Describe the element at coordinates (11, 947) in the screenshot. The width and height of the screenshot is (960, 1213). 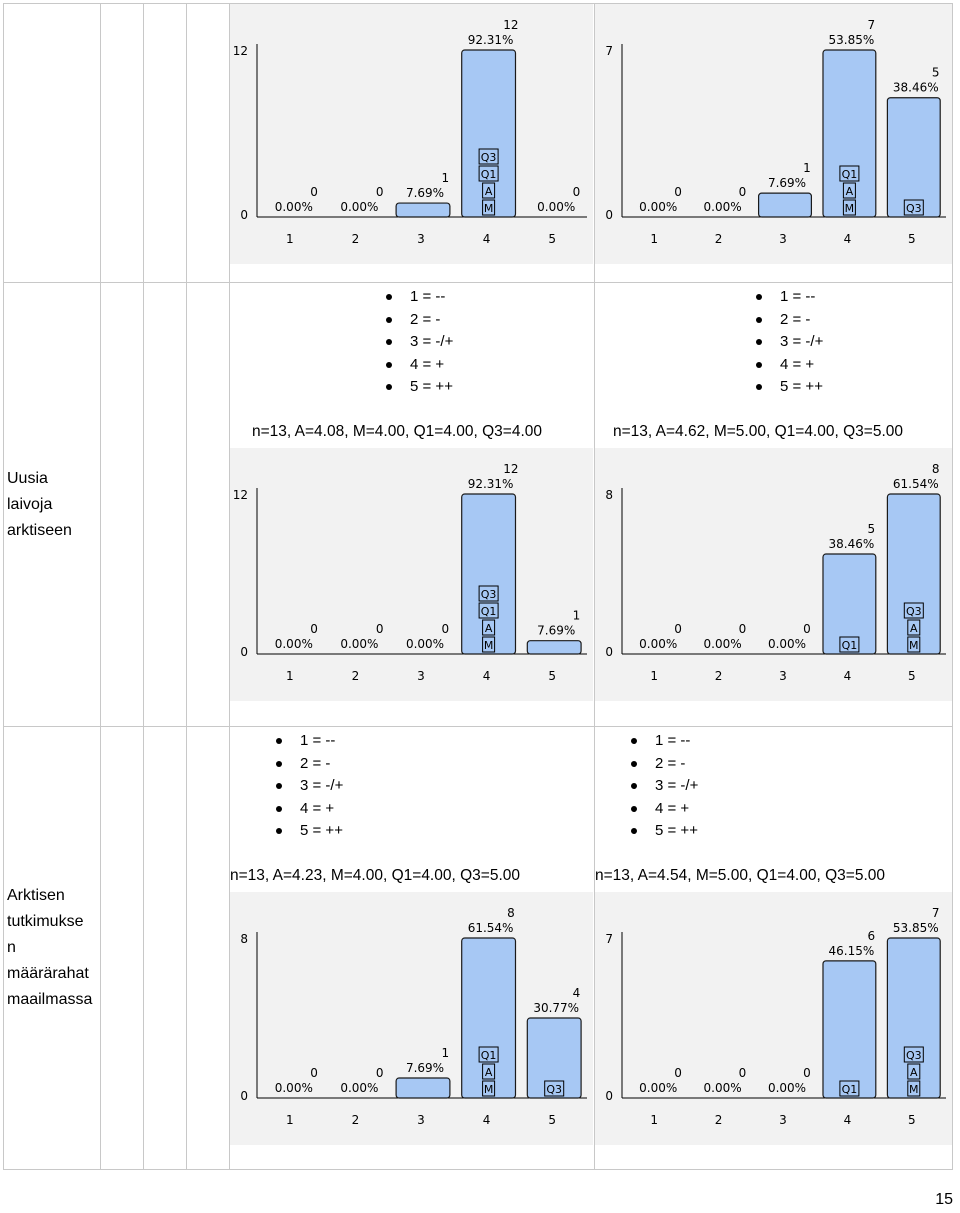
I see `row-label-line: n` at that location.